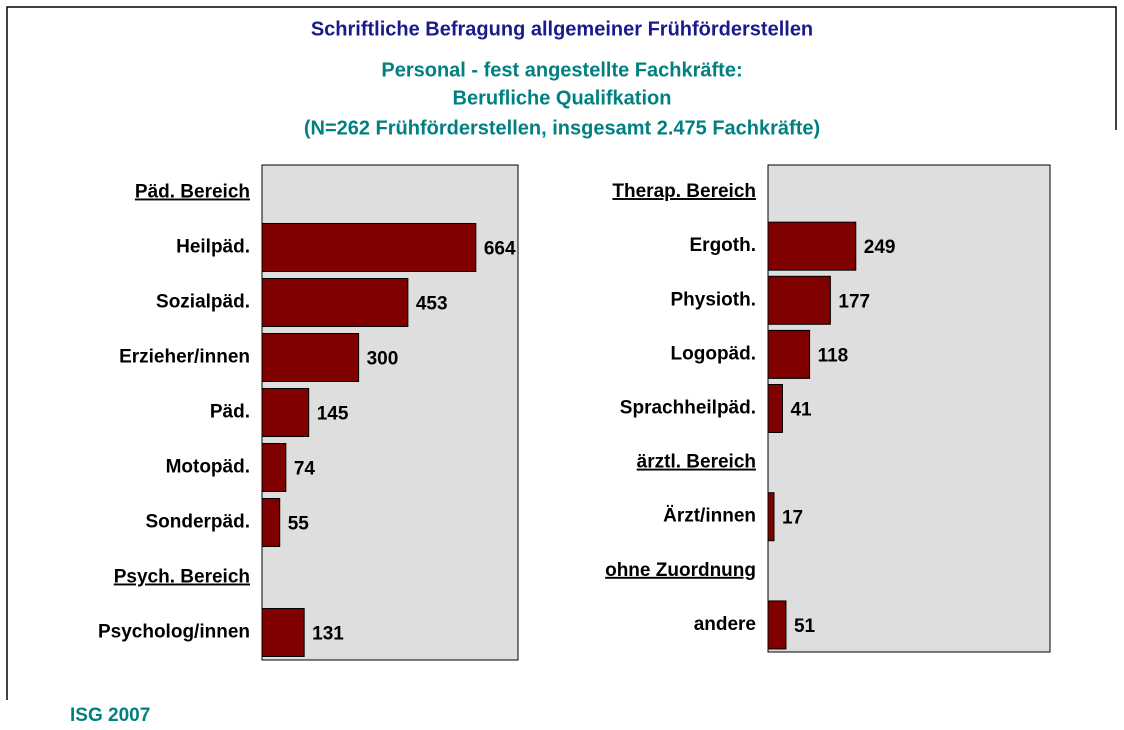 This screenshot has width=1124, height=730. Describe the element at coordinates (203, 302) in the screenshot. I see `category-label: Sozialpäd.` at that location.